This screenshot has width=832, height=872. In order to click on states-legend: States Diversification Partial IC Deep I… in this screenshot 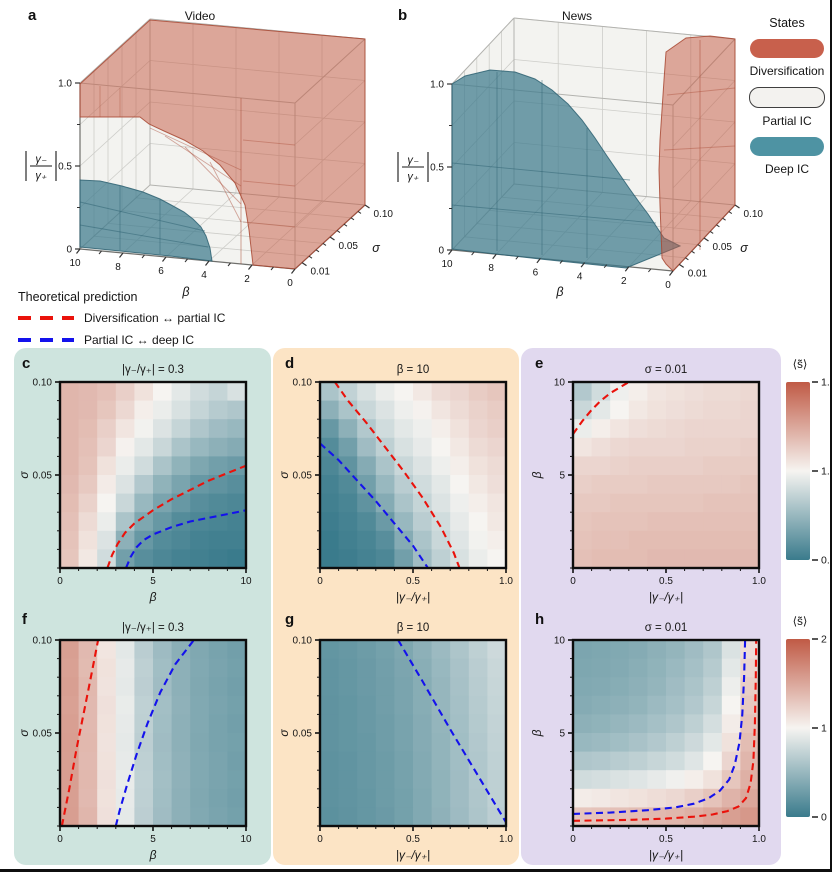, I will do `click(786, 100)`.